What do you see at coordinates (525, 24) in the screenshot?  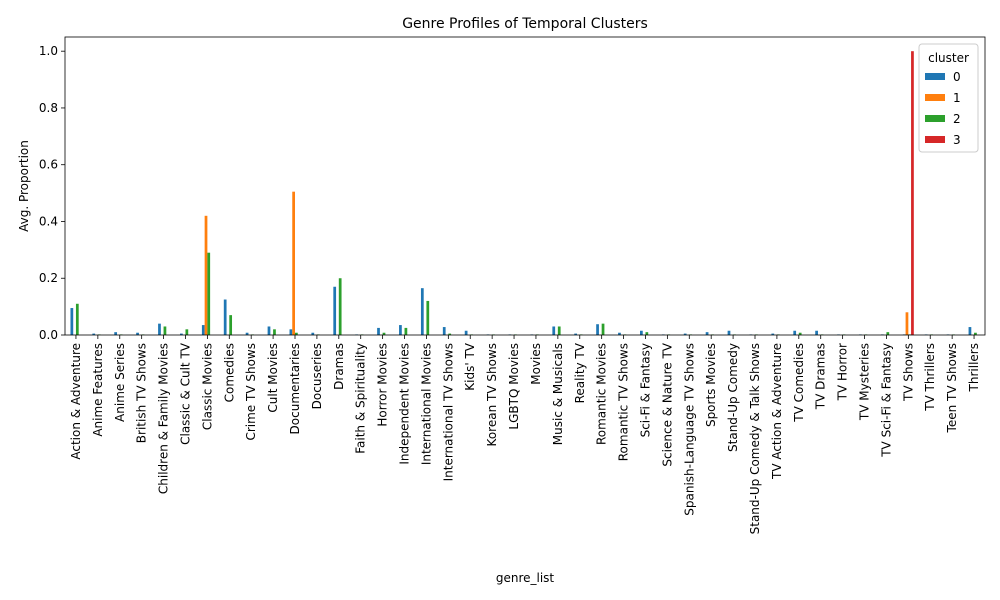 I see `chart-title: Genre Profiles of Temporal Clusters` at bounding box center [525, 24].